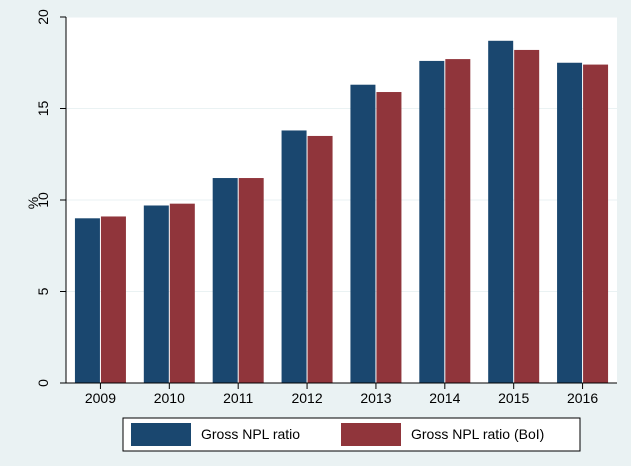  Describe the element at coordinates (169, 398) in the screenshot. I see `x-tick-label: 2010` at that location.